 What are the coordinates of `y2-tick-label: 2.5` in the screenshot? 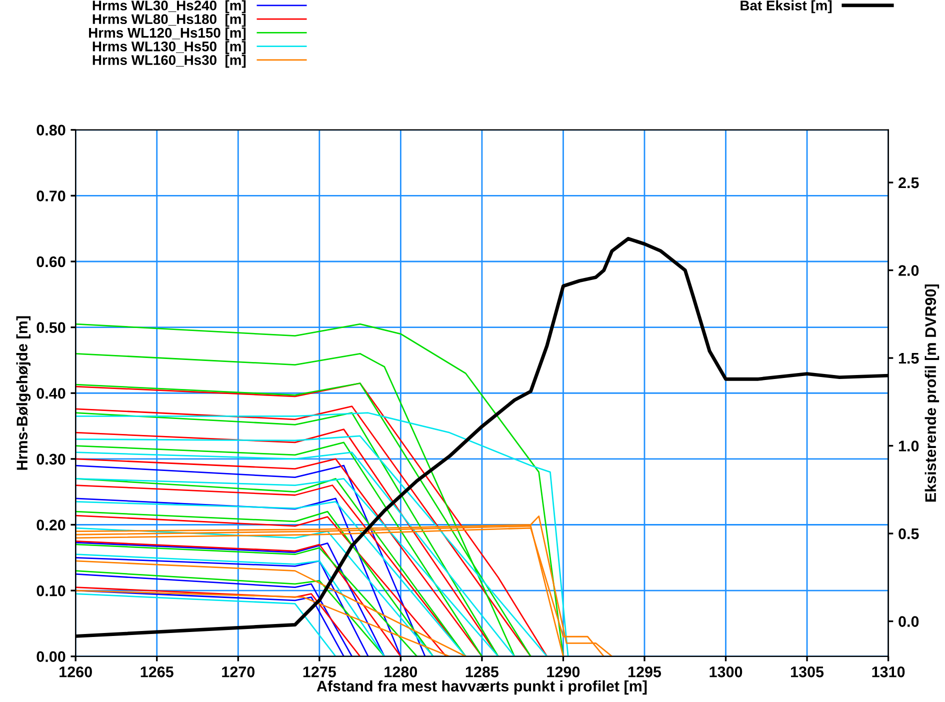 It's located at (908, 182).